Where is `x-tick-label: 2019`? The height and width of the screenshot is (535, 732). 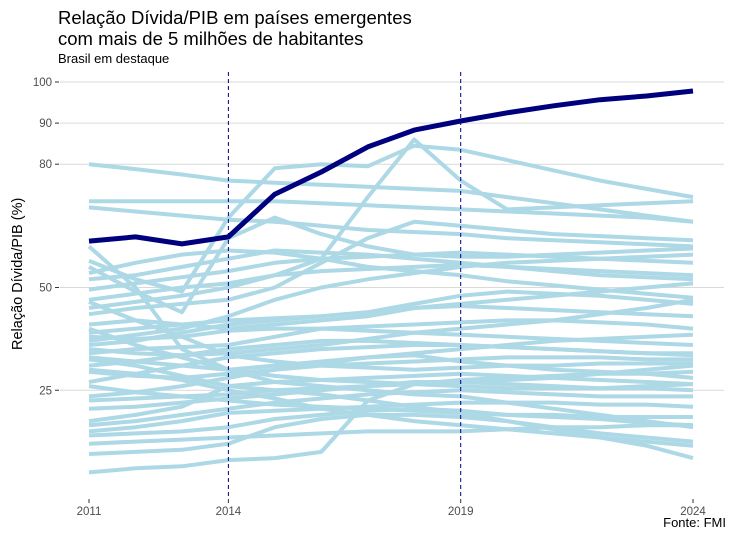 x-tick-label: 2019 is located at coordinates (461, 512).